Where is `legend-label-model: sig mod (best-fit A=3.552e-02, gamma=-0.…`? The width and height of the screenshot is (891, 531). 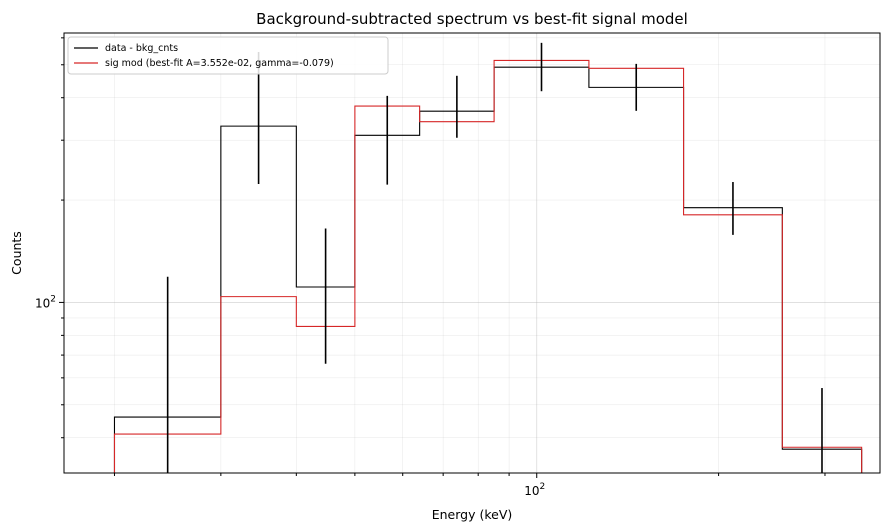
legend-label-model: sig mod (best-fit A=3.552e-02, gamma=-0.… is located at coordinates (219, 63).